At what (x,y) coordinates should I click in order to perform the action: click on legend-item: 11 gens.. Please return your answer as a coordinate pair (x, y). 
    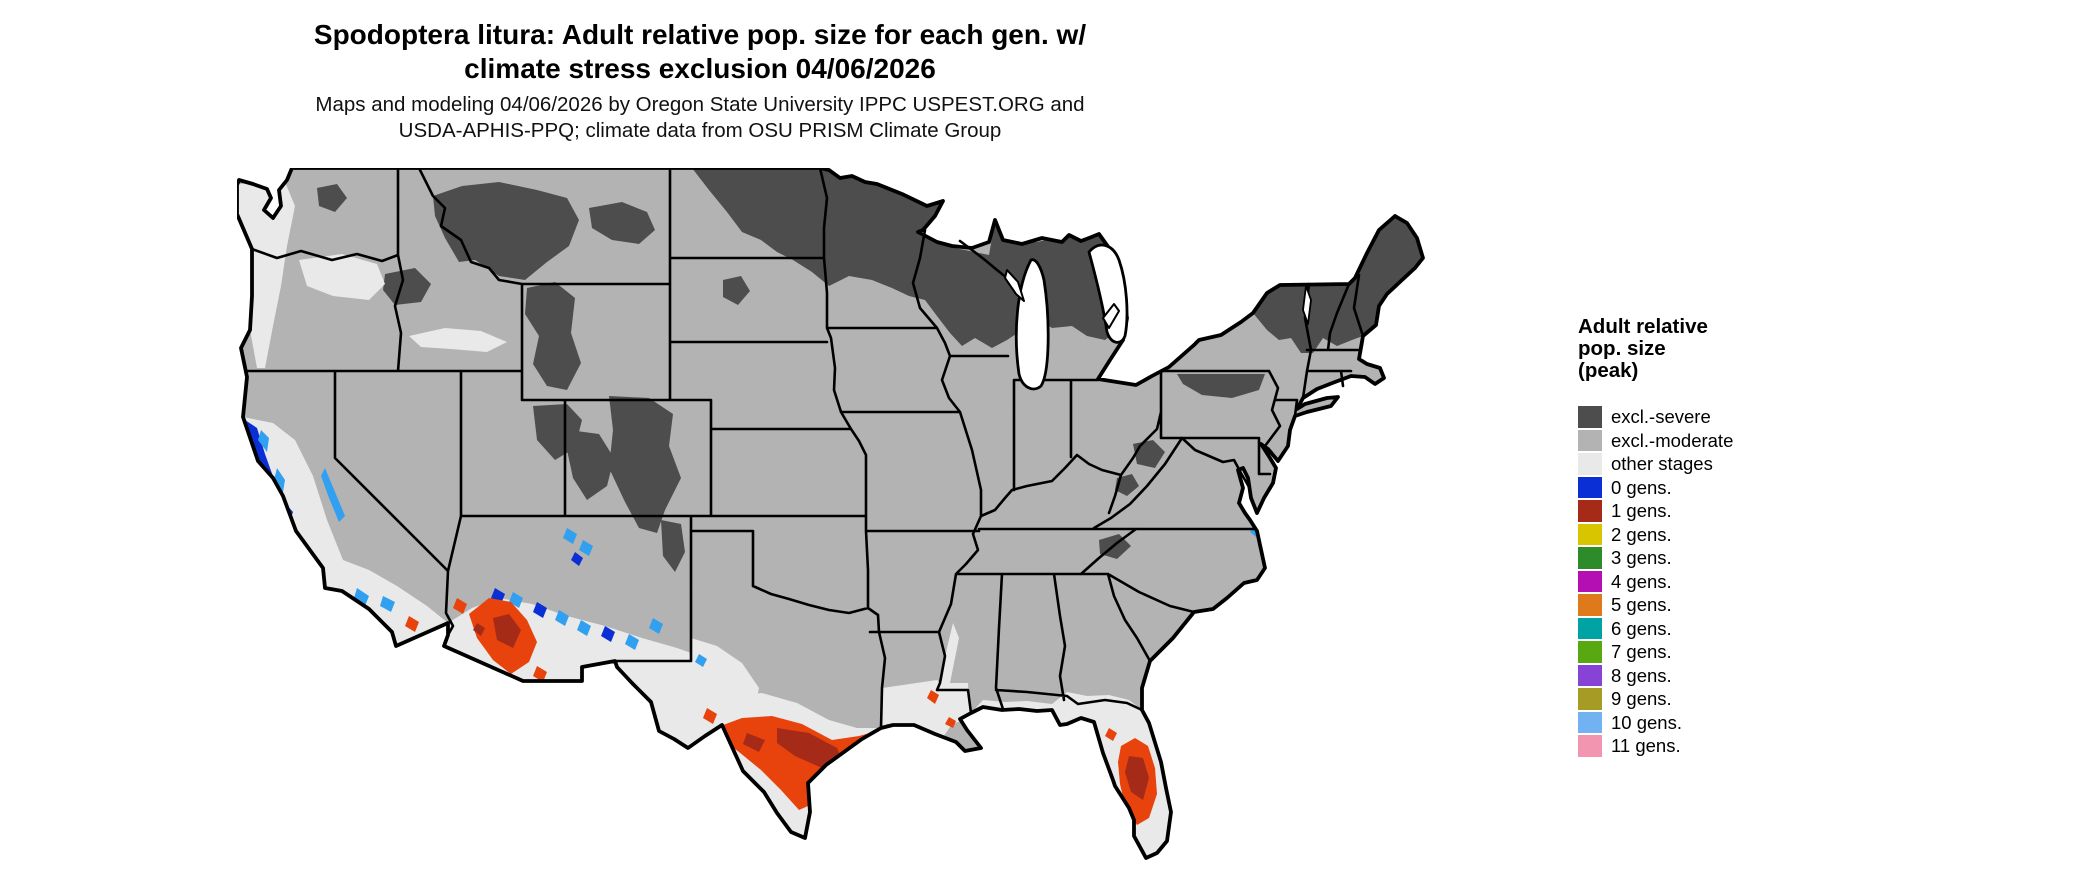
    Looking at the image, I should click on (1743, 746).